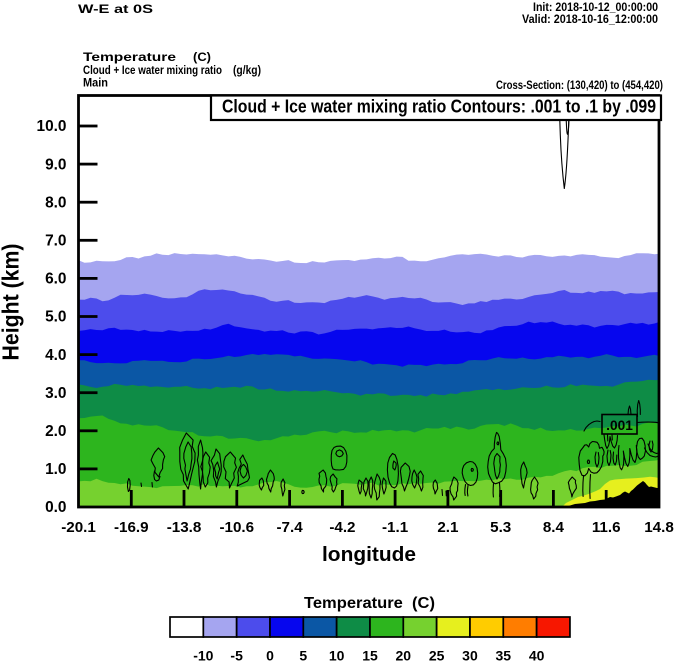 The width and height of the screenshot is (674, 672). Describe the element at coordinates (448, 527) in the screenshot. I see `svg-text: 2.1` at that location.